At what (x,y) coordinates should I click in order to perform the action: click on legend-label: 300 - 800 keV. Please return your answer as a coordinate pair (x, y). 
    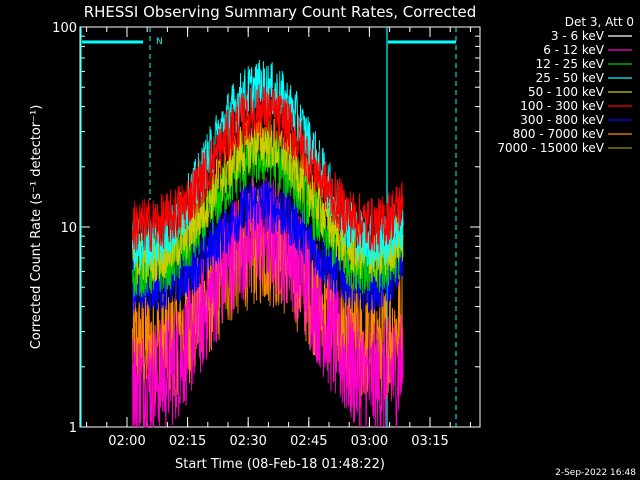
    Looking at the image, I should click on (562, 120).